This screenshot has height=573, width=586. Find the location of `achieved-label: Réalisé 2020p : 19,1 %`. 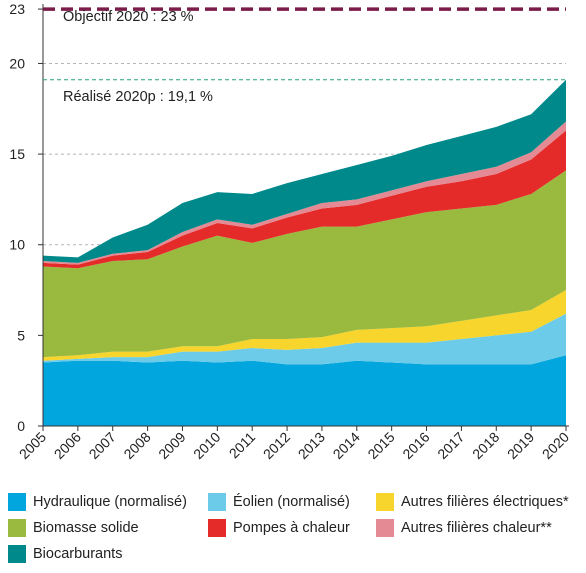

achieved-label: Réalisé 2020p : 19,1 % is located at coordinates (138, 97).